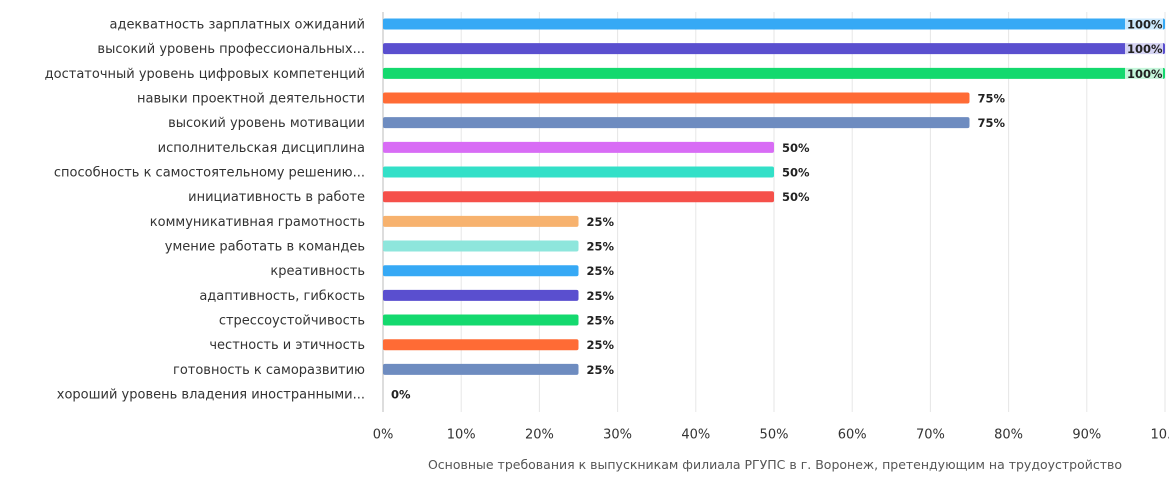  I want to click on y-tick-label: высокий уровень мотивации, so click(266, 123).